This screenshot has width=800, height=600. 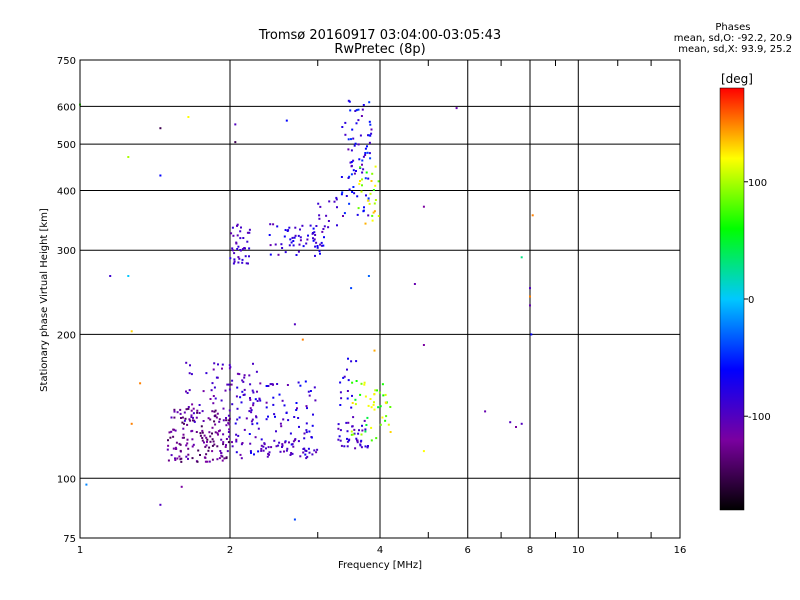 What do you see at coordinates (44, 300) in the screenshot?
I see `y-axis-label: Stationary phase Virtual Height [km]` at bounding box center [44, 300].